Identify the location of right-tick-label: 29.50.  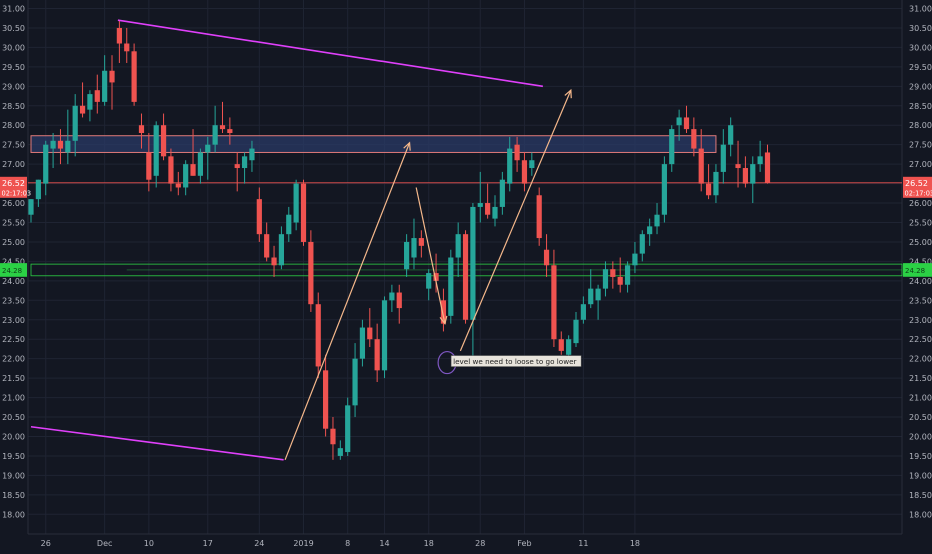
(920, 67).